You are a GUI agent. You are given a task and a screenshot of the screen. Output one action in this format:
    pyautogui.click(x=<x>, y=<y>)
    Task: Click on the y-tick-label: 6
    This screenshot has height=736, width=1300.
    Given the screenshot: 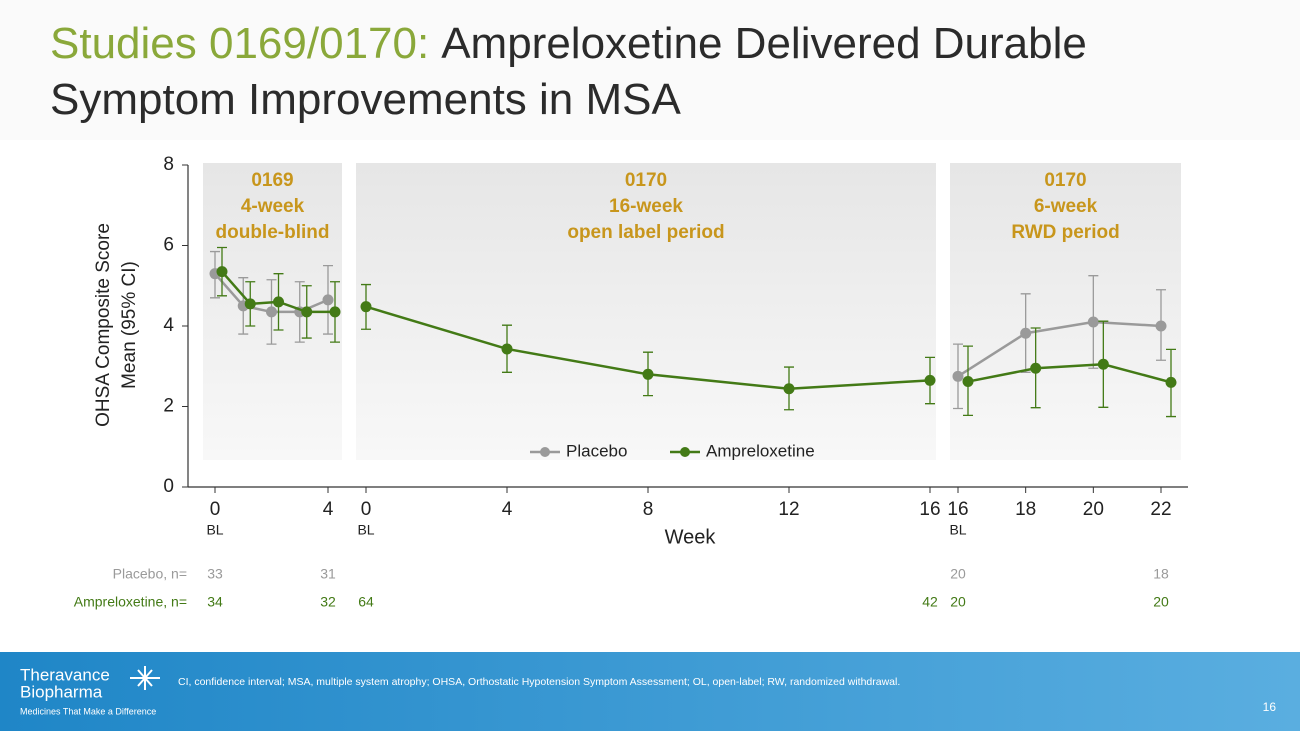 What is the action you would take?
    pyautogui.click(x=168, y=245)
    